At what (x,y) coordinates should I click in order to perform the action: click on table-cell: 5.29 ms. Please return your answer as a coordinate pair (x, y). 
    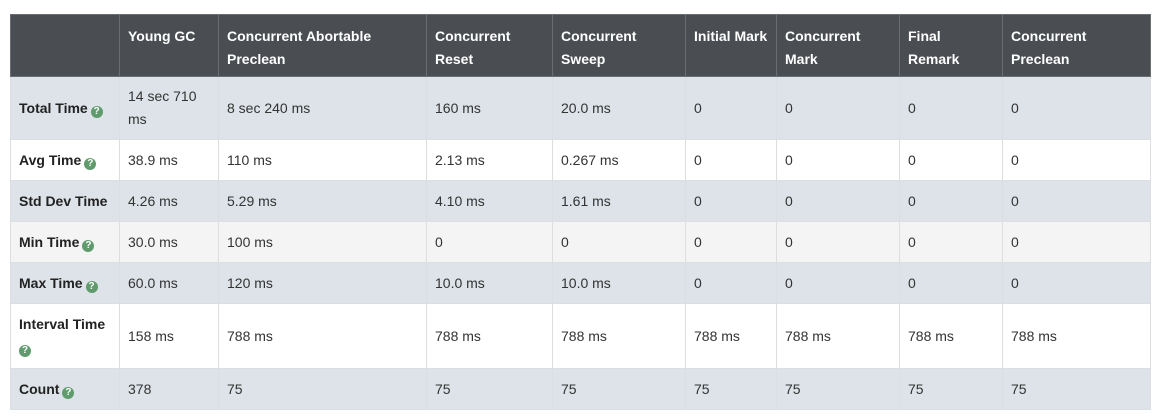
    Looking at the image, I should click on (322, 201).